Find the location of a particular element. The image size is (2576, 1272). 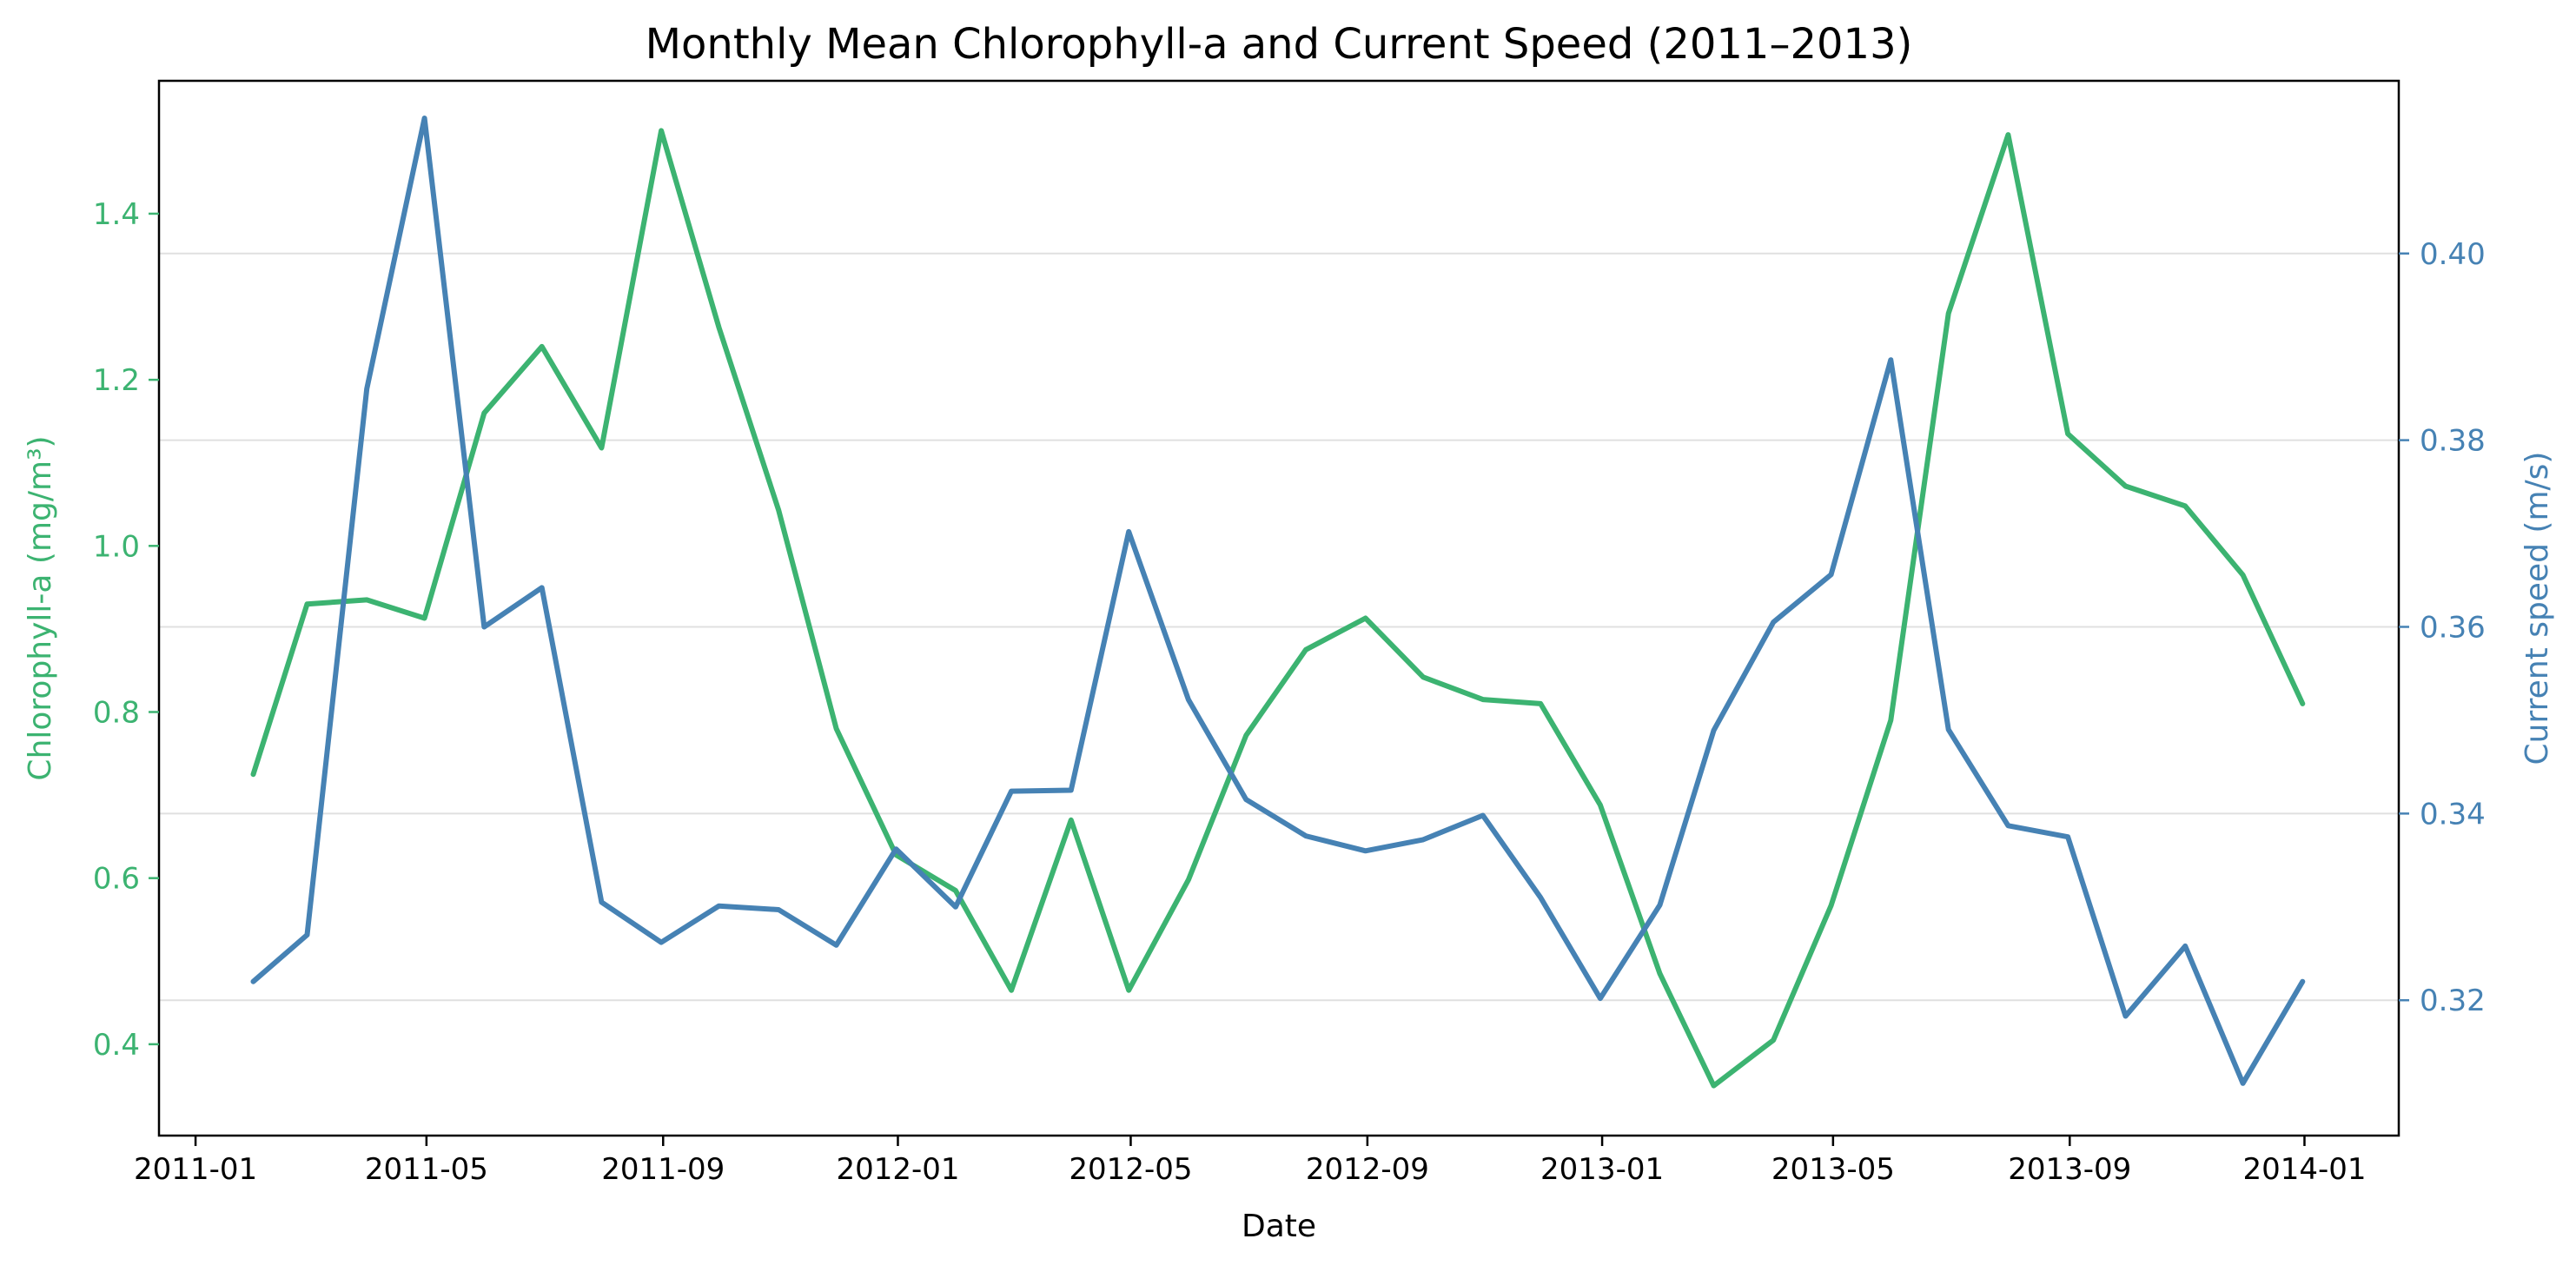

y-right-tick-label: 0.34 is located at coordinates (2453, 814).